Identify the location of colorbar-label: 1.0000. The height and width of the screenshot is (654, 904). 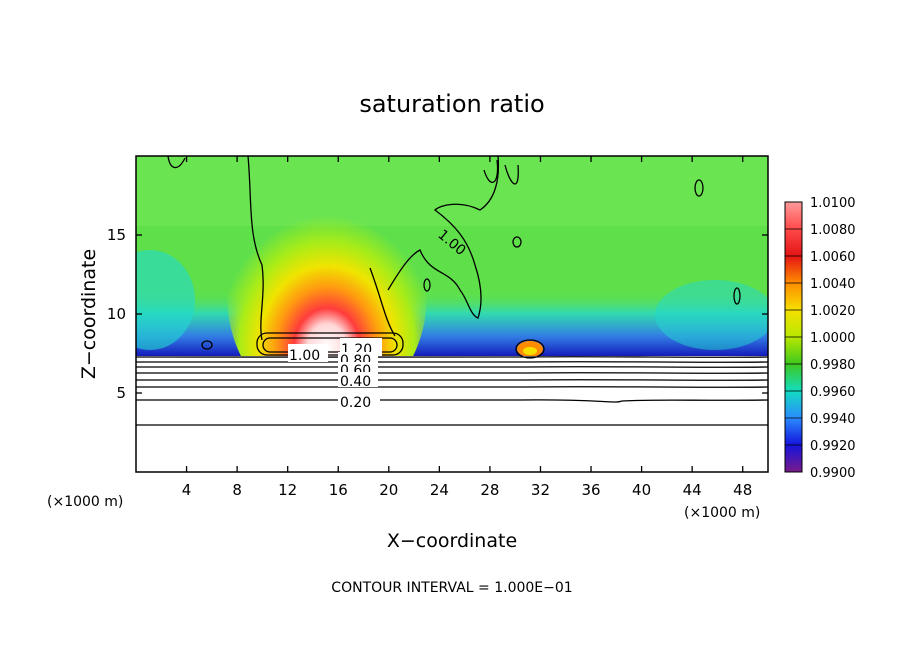
(833, 338).